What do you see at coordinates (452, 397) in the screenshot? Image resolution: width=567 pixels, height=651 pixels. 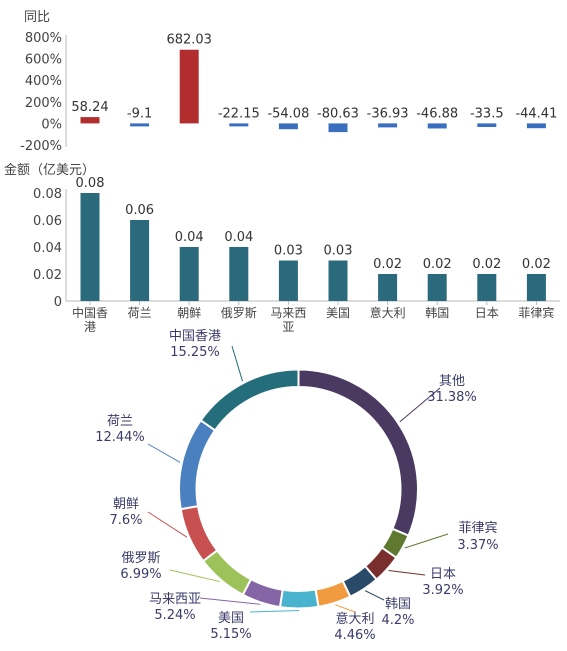 I see `donut-slice-percent: 31.38%` at bounding box center [452, 397].